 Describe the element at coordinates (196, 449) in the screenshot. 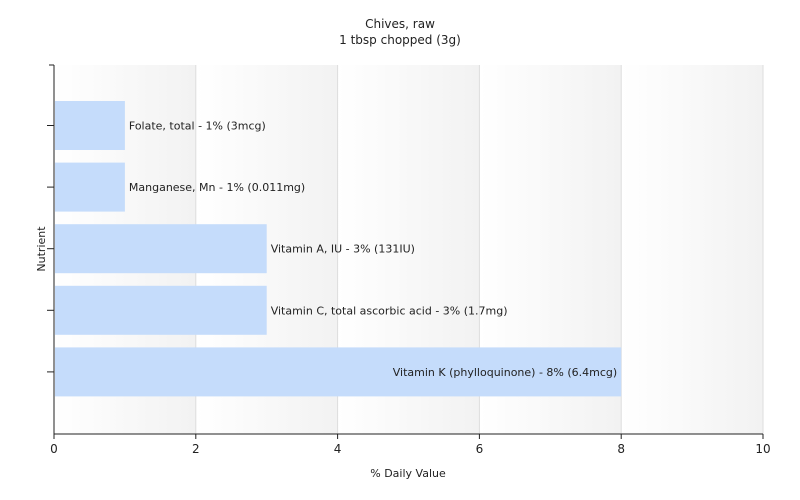

I see `x-tick-label: 2` at that location.